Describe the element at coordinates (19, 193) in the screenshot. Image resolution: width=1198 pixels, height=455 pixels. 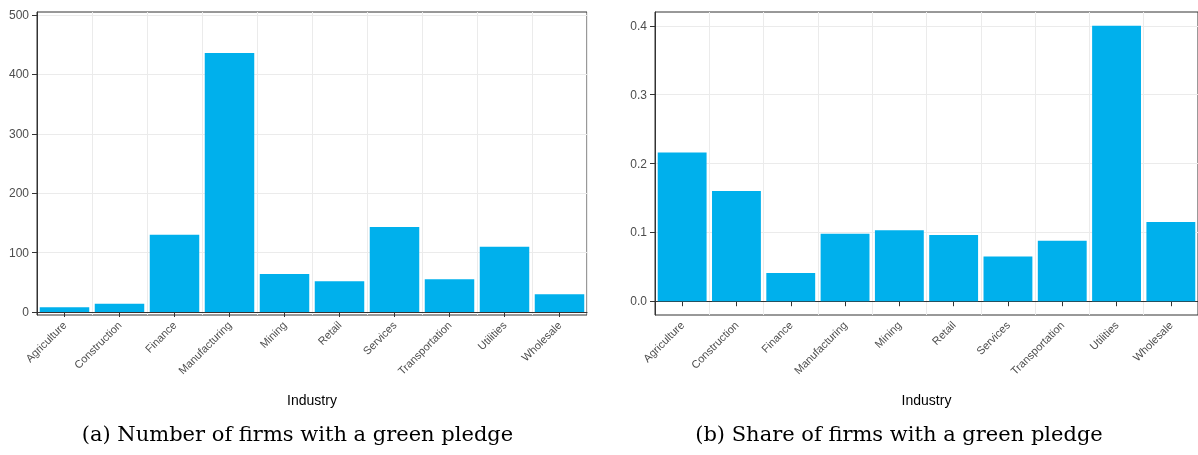
I see `y-tick-label: 200` at that location.